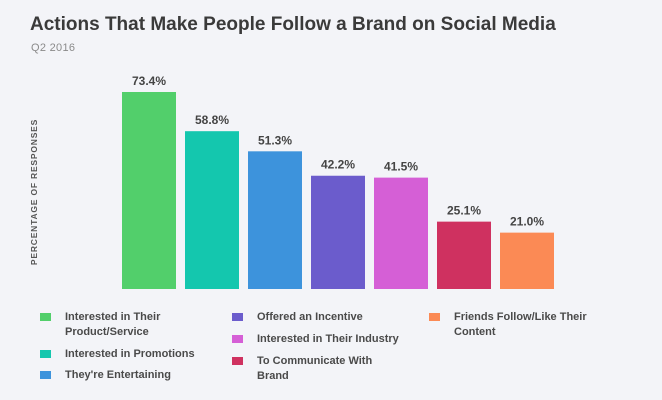 Image resolution: width=662 pixels, height=400 pixels. Describe the element at coordinates (302, 369) in the screenshot. I see `legend-item-communicate: To Communicate With Brand` at that location.